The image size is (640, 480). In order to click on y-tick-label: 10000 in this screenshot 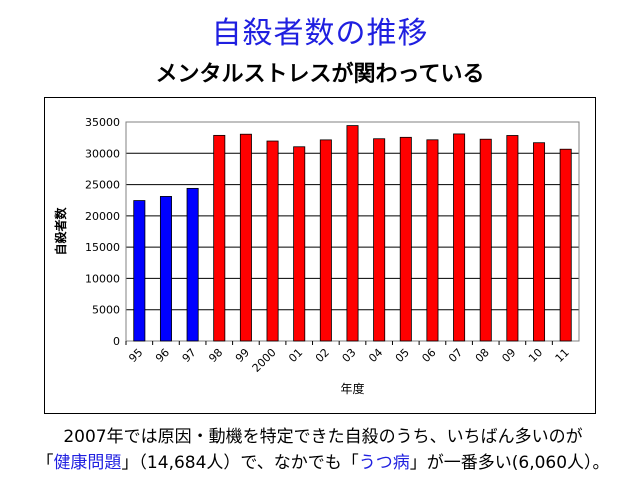, I will do `click(102, 278)`.